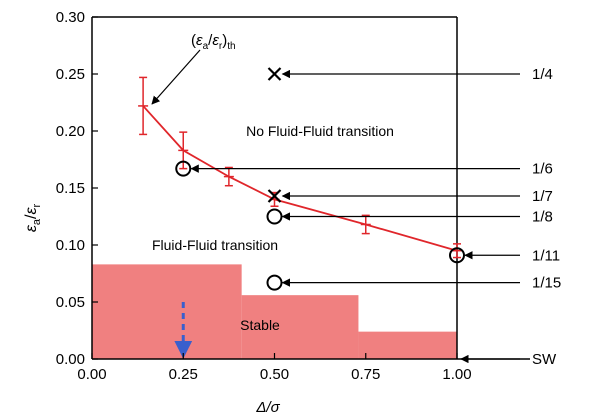 Image resolution: width=594 pixels, height=418 pixels. I want to click on y-axis-label: εa/εr, so click(33, 218).